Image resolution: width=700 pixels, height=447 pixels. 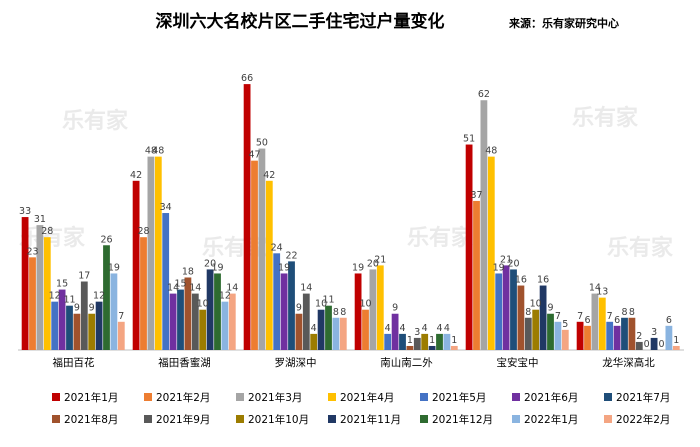 What do you see at coordinates (203, 304) in the screenshot?
I see `data-label: 10` at bounding box center [203, 304].